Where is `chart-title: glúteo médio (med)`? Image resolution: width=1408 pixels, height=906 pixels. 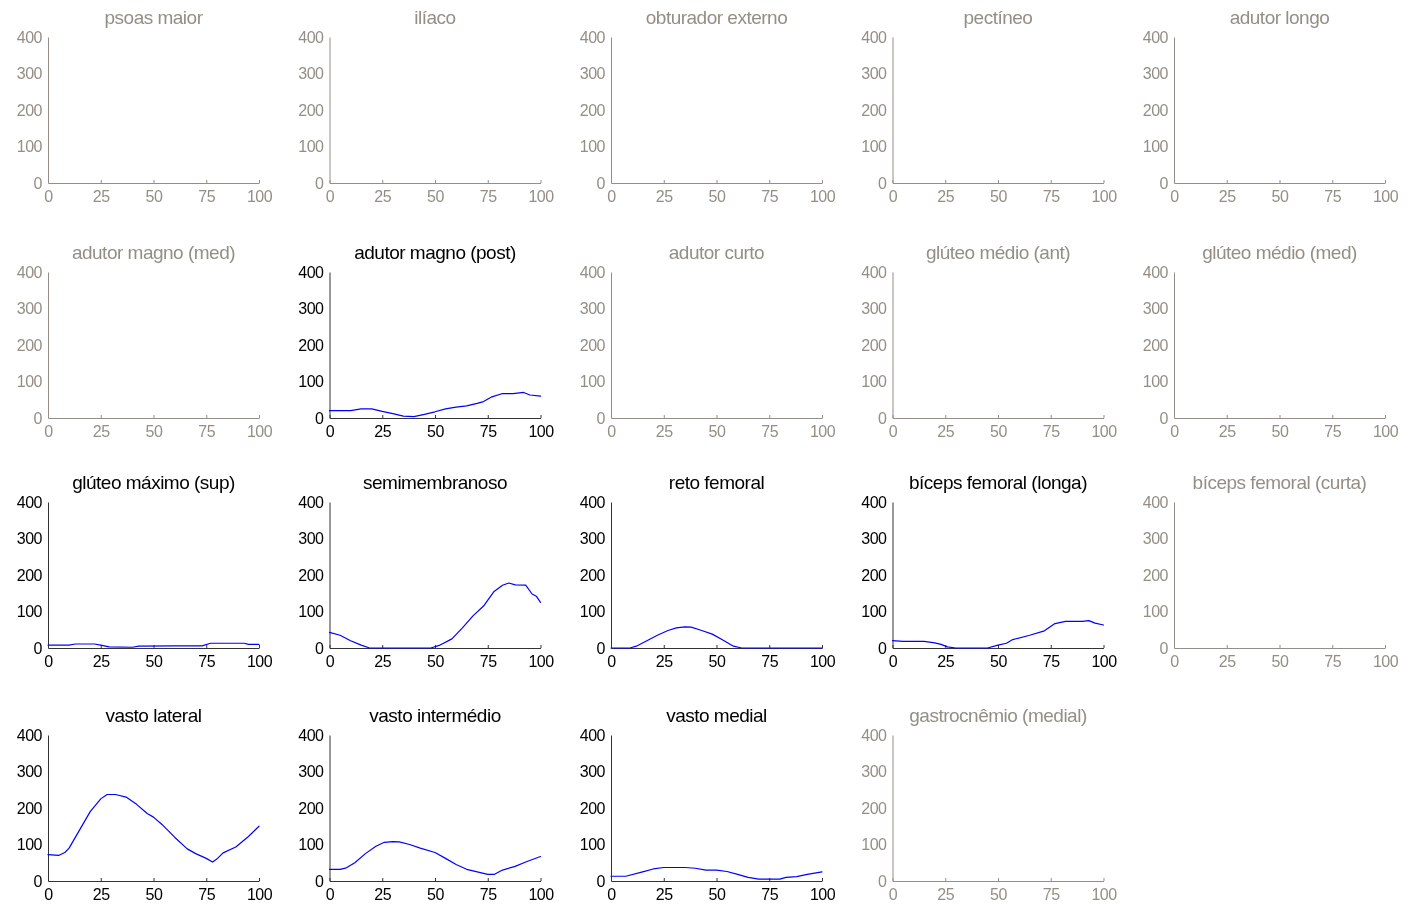
chart-title: glúteo médio (med) is located at coordinates (1280, 252).